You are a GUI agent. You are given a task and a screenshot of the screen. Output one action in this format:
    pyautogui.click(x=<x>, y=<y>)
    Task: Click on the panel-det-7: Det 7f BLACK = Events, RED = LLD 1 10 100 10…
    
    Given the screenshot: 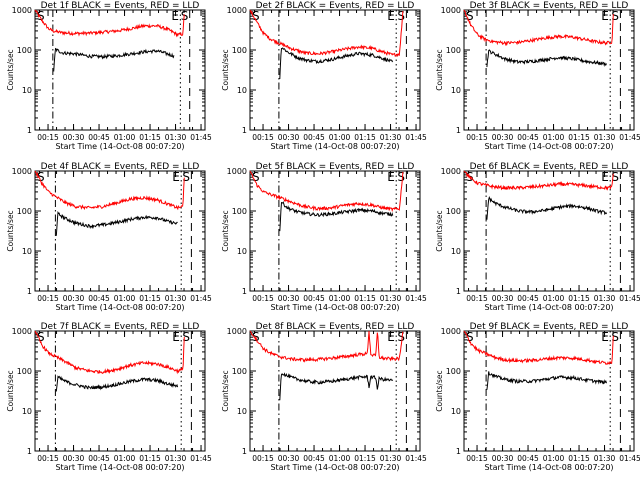 What is the action you would take?
    pyautogui.click(x=109, y=397)
    